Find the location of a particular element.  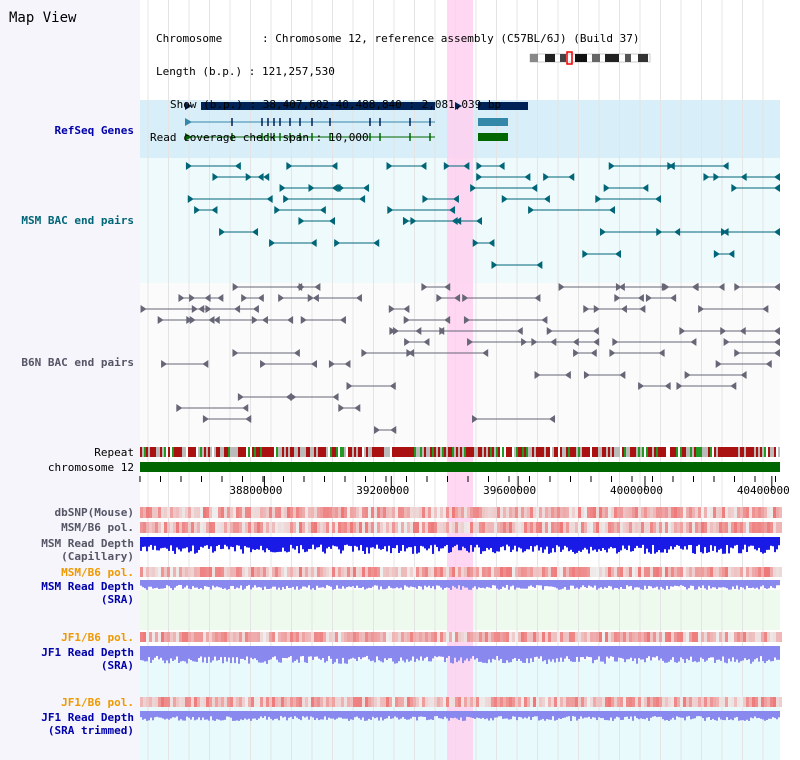

track-label-chromosome: chromosome 12 is located at coordinates (90, 467).